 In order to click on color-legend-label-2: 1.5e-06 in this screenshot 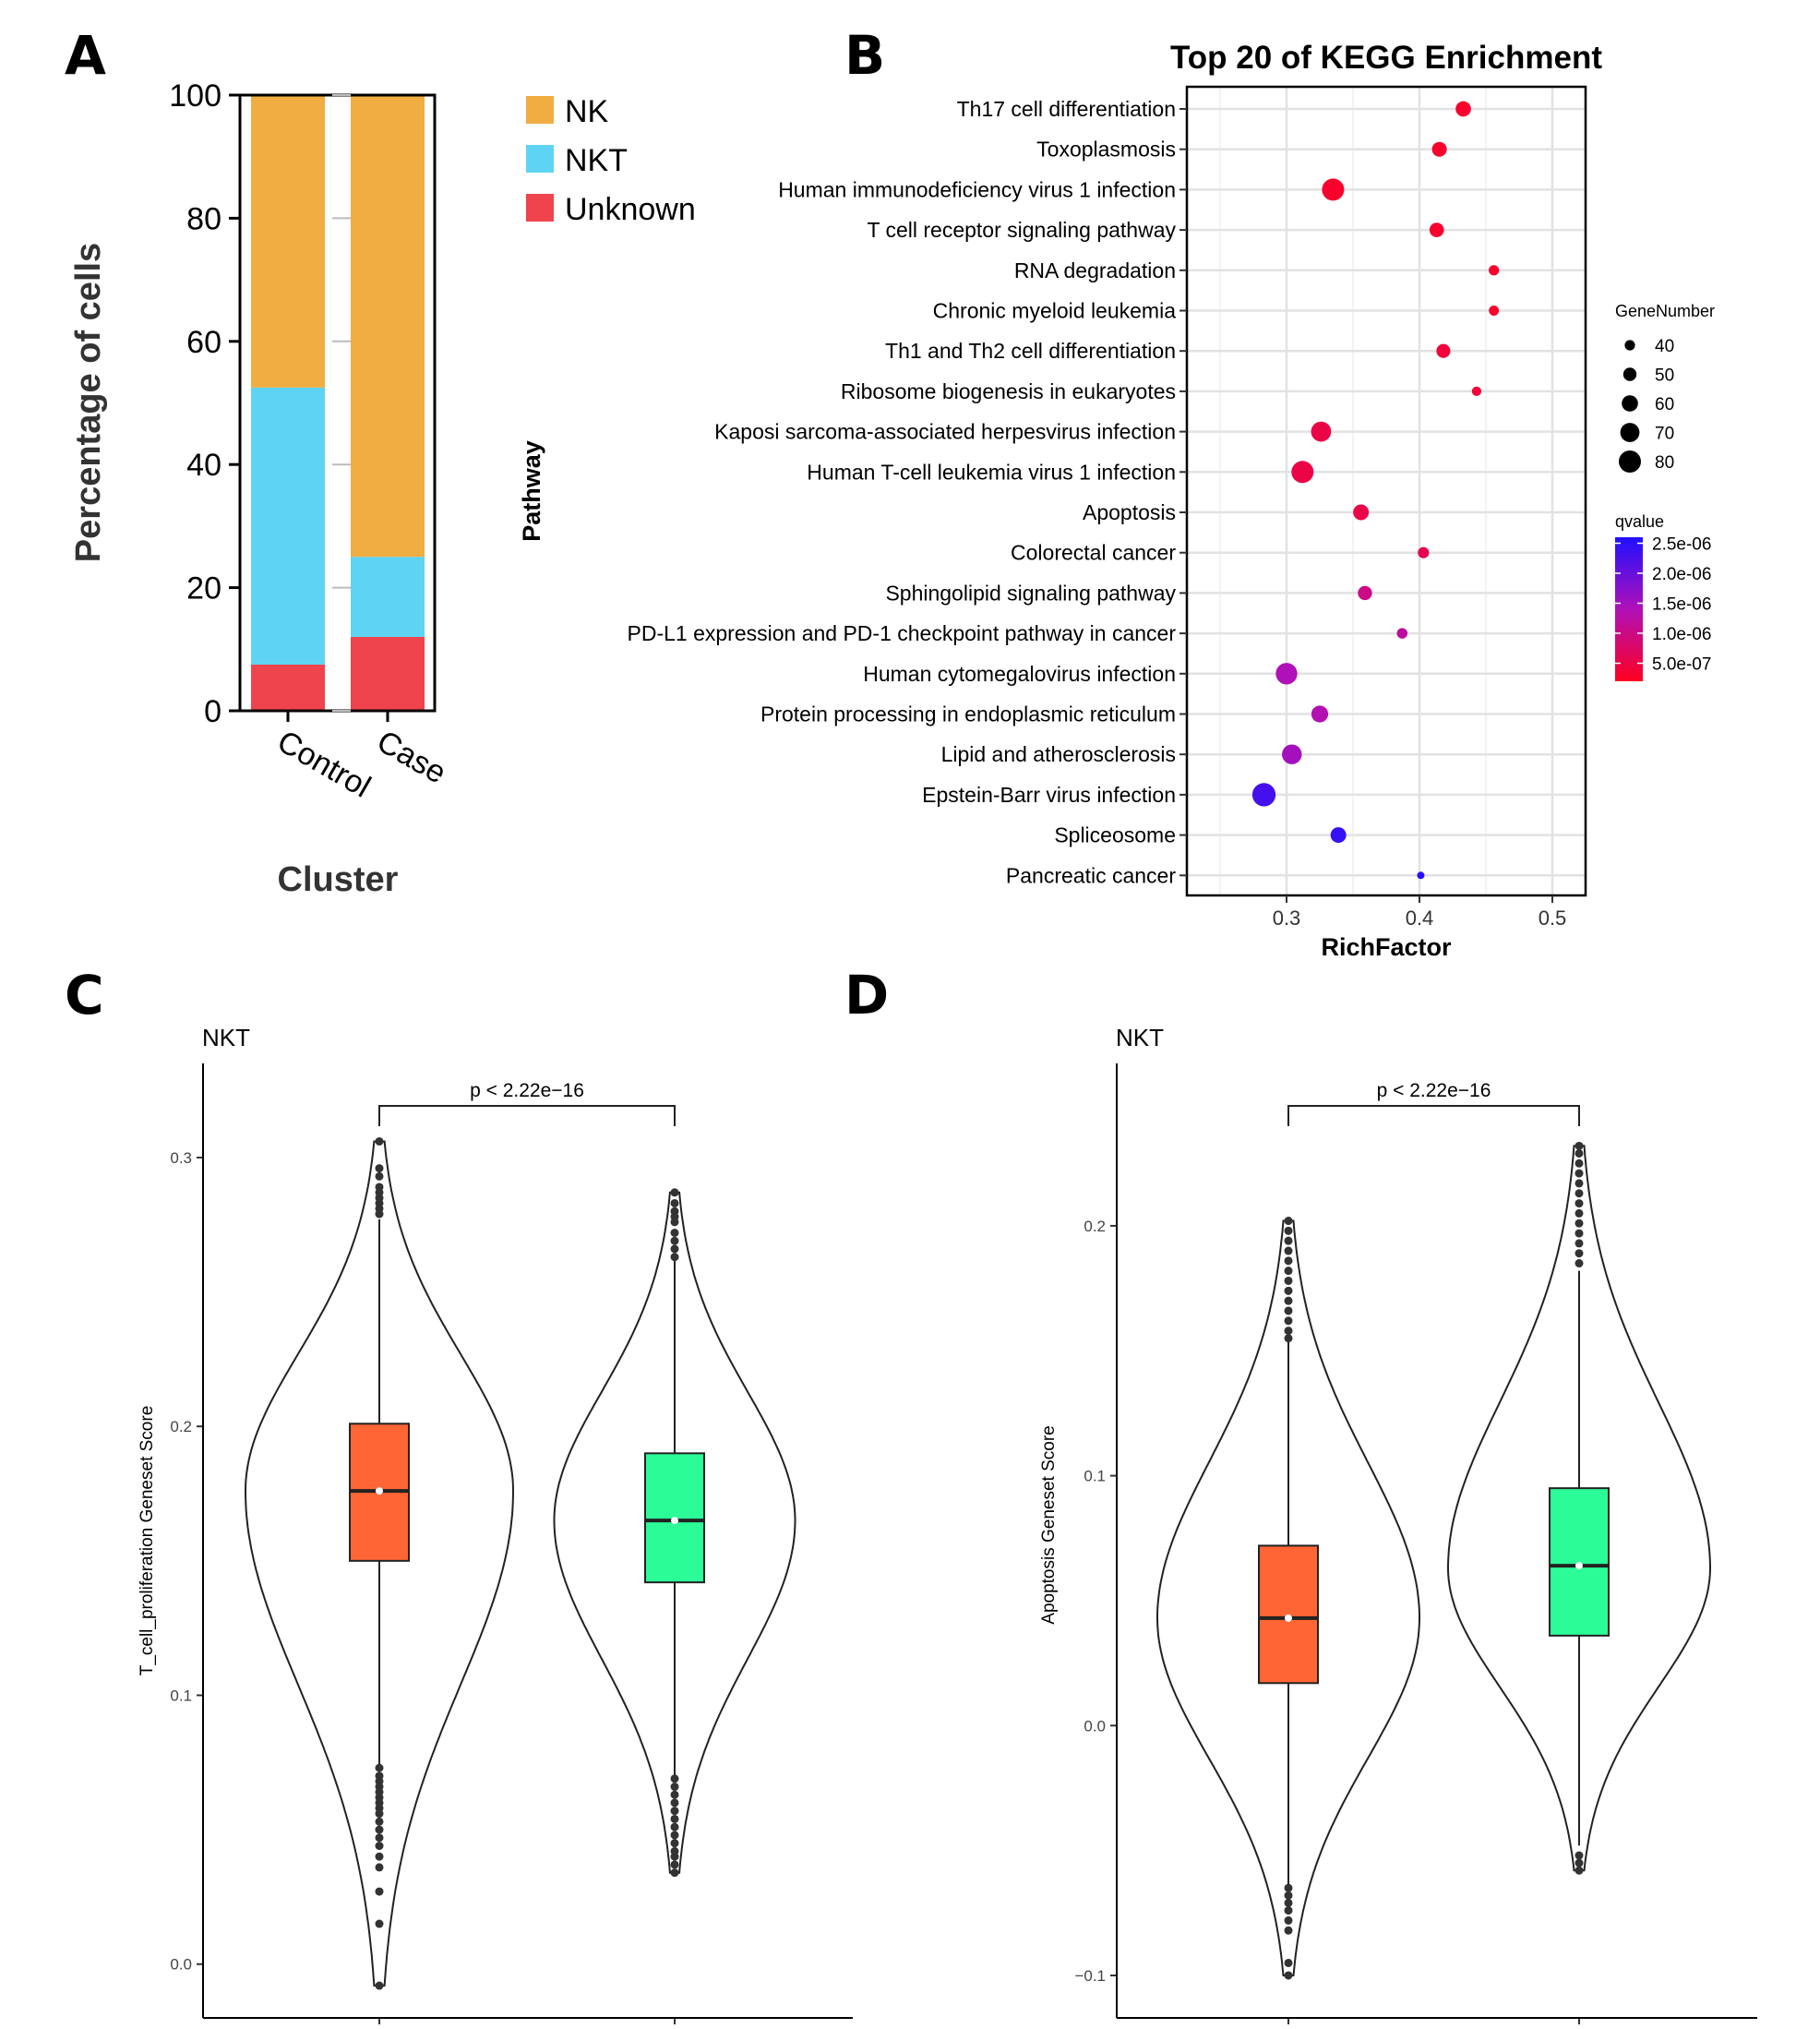, I will do `click(1681, 605)`.